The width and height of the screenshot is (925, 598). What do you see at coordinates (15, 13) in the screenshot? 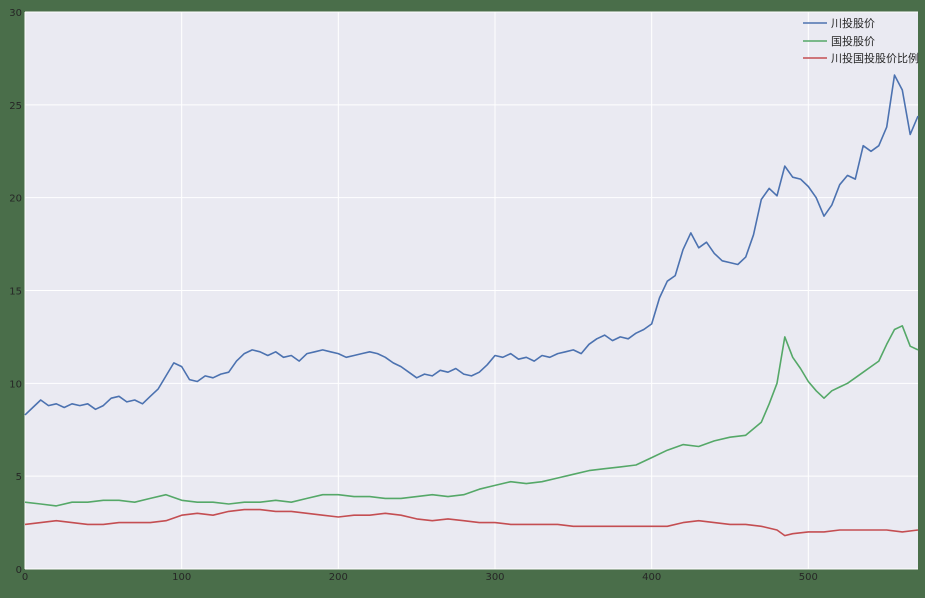
I see `y-tick-label: 30` at bounding box center [15, 13].